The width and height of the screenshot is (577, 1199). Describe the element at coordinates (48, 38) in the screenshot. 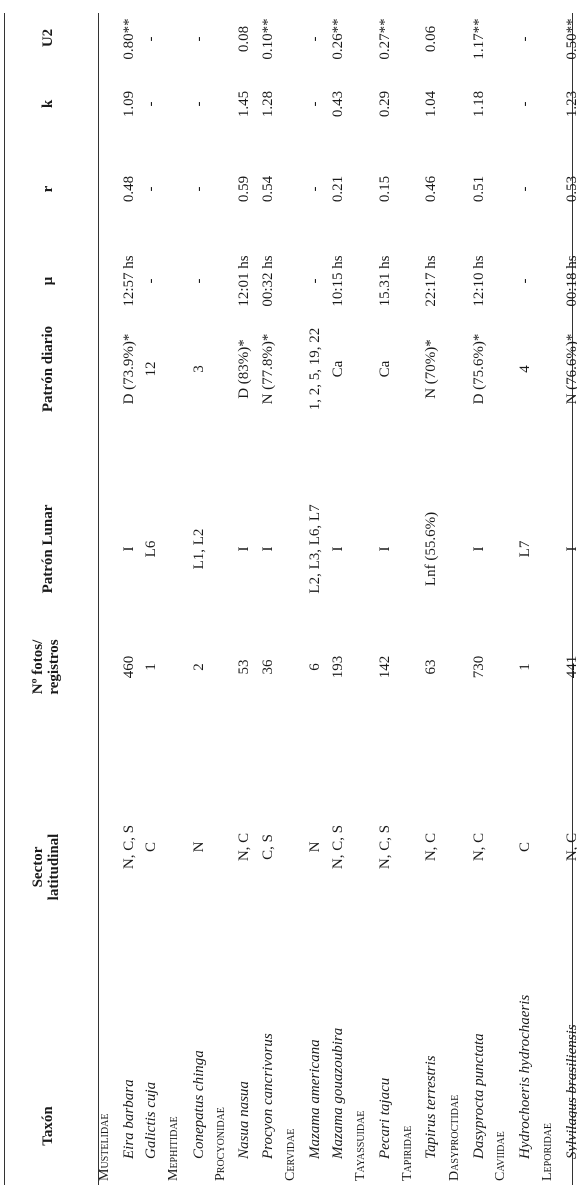

I see `header-u2: U2` at that location.